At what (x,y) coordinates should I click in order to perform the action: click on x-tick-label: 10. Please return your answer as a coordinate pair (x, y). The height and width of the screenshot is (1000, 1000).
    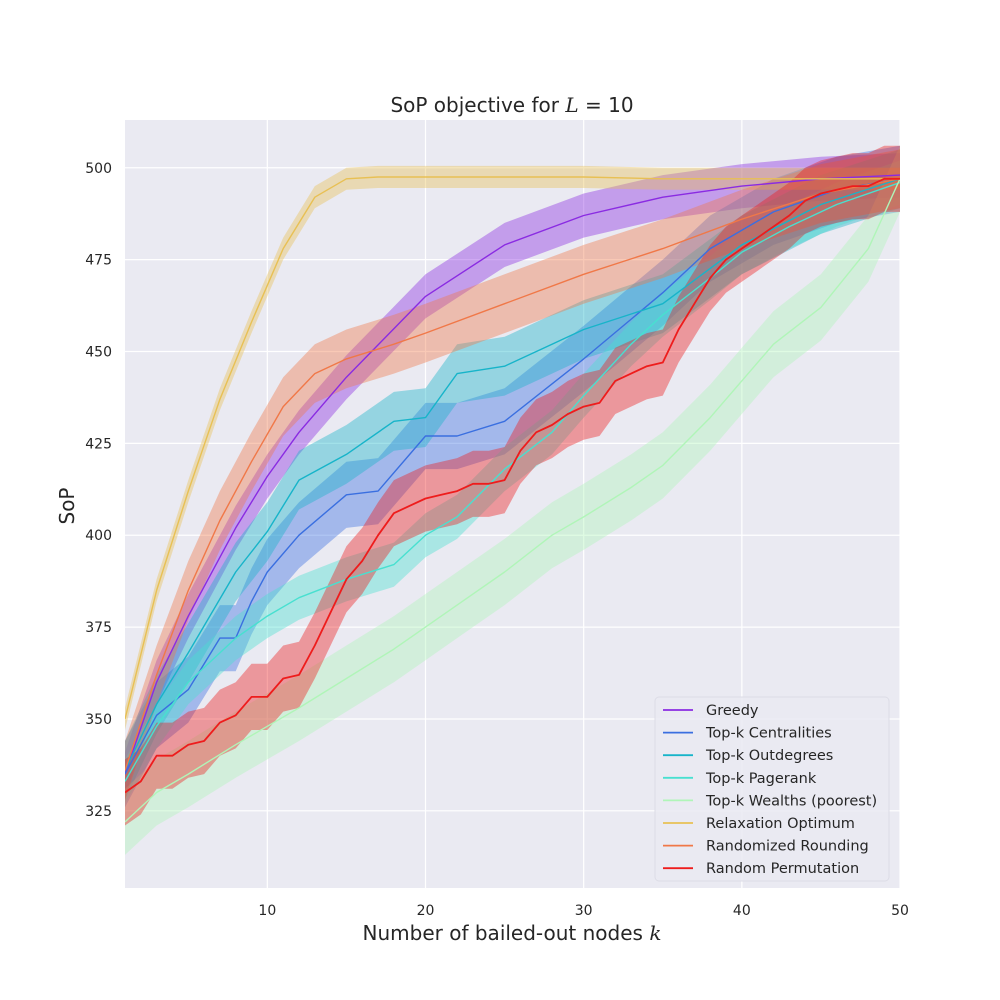
    Looking at the image, I should click on (267, 911).